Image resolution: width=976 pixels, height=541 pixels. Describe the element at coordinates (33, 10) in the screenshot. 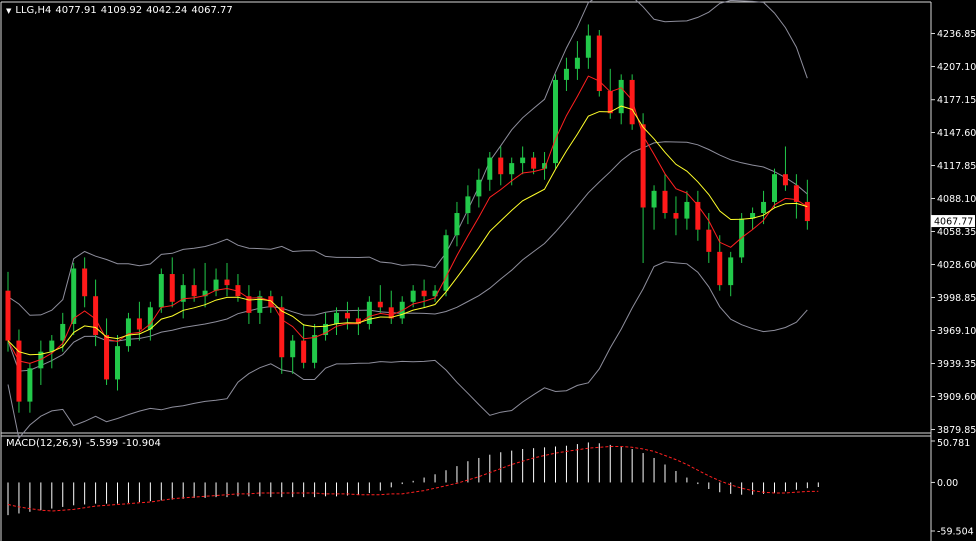

I see `symbol-label: LLG,H4` at that location.